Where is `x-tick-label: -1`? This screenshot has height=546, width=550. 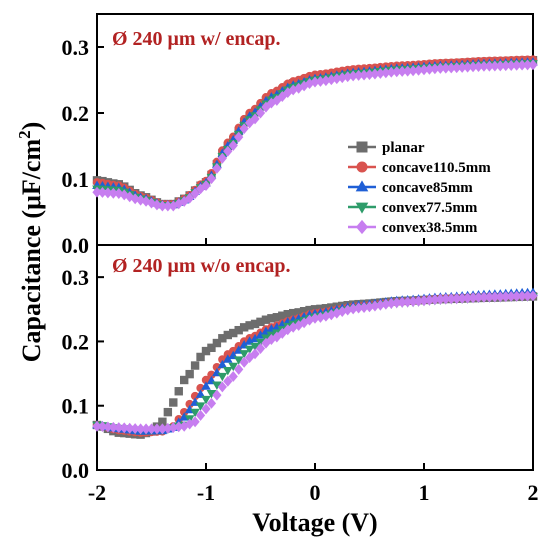 x-tick-label: -1 is located at coordinates (206, 492).